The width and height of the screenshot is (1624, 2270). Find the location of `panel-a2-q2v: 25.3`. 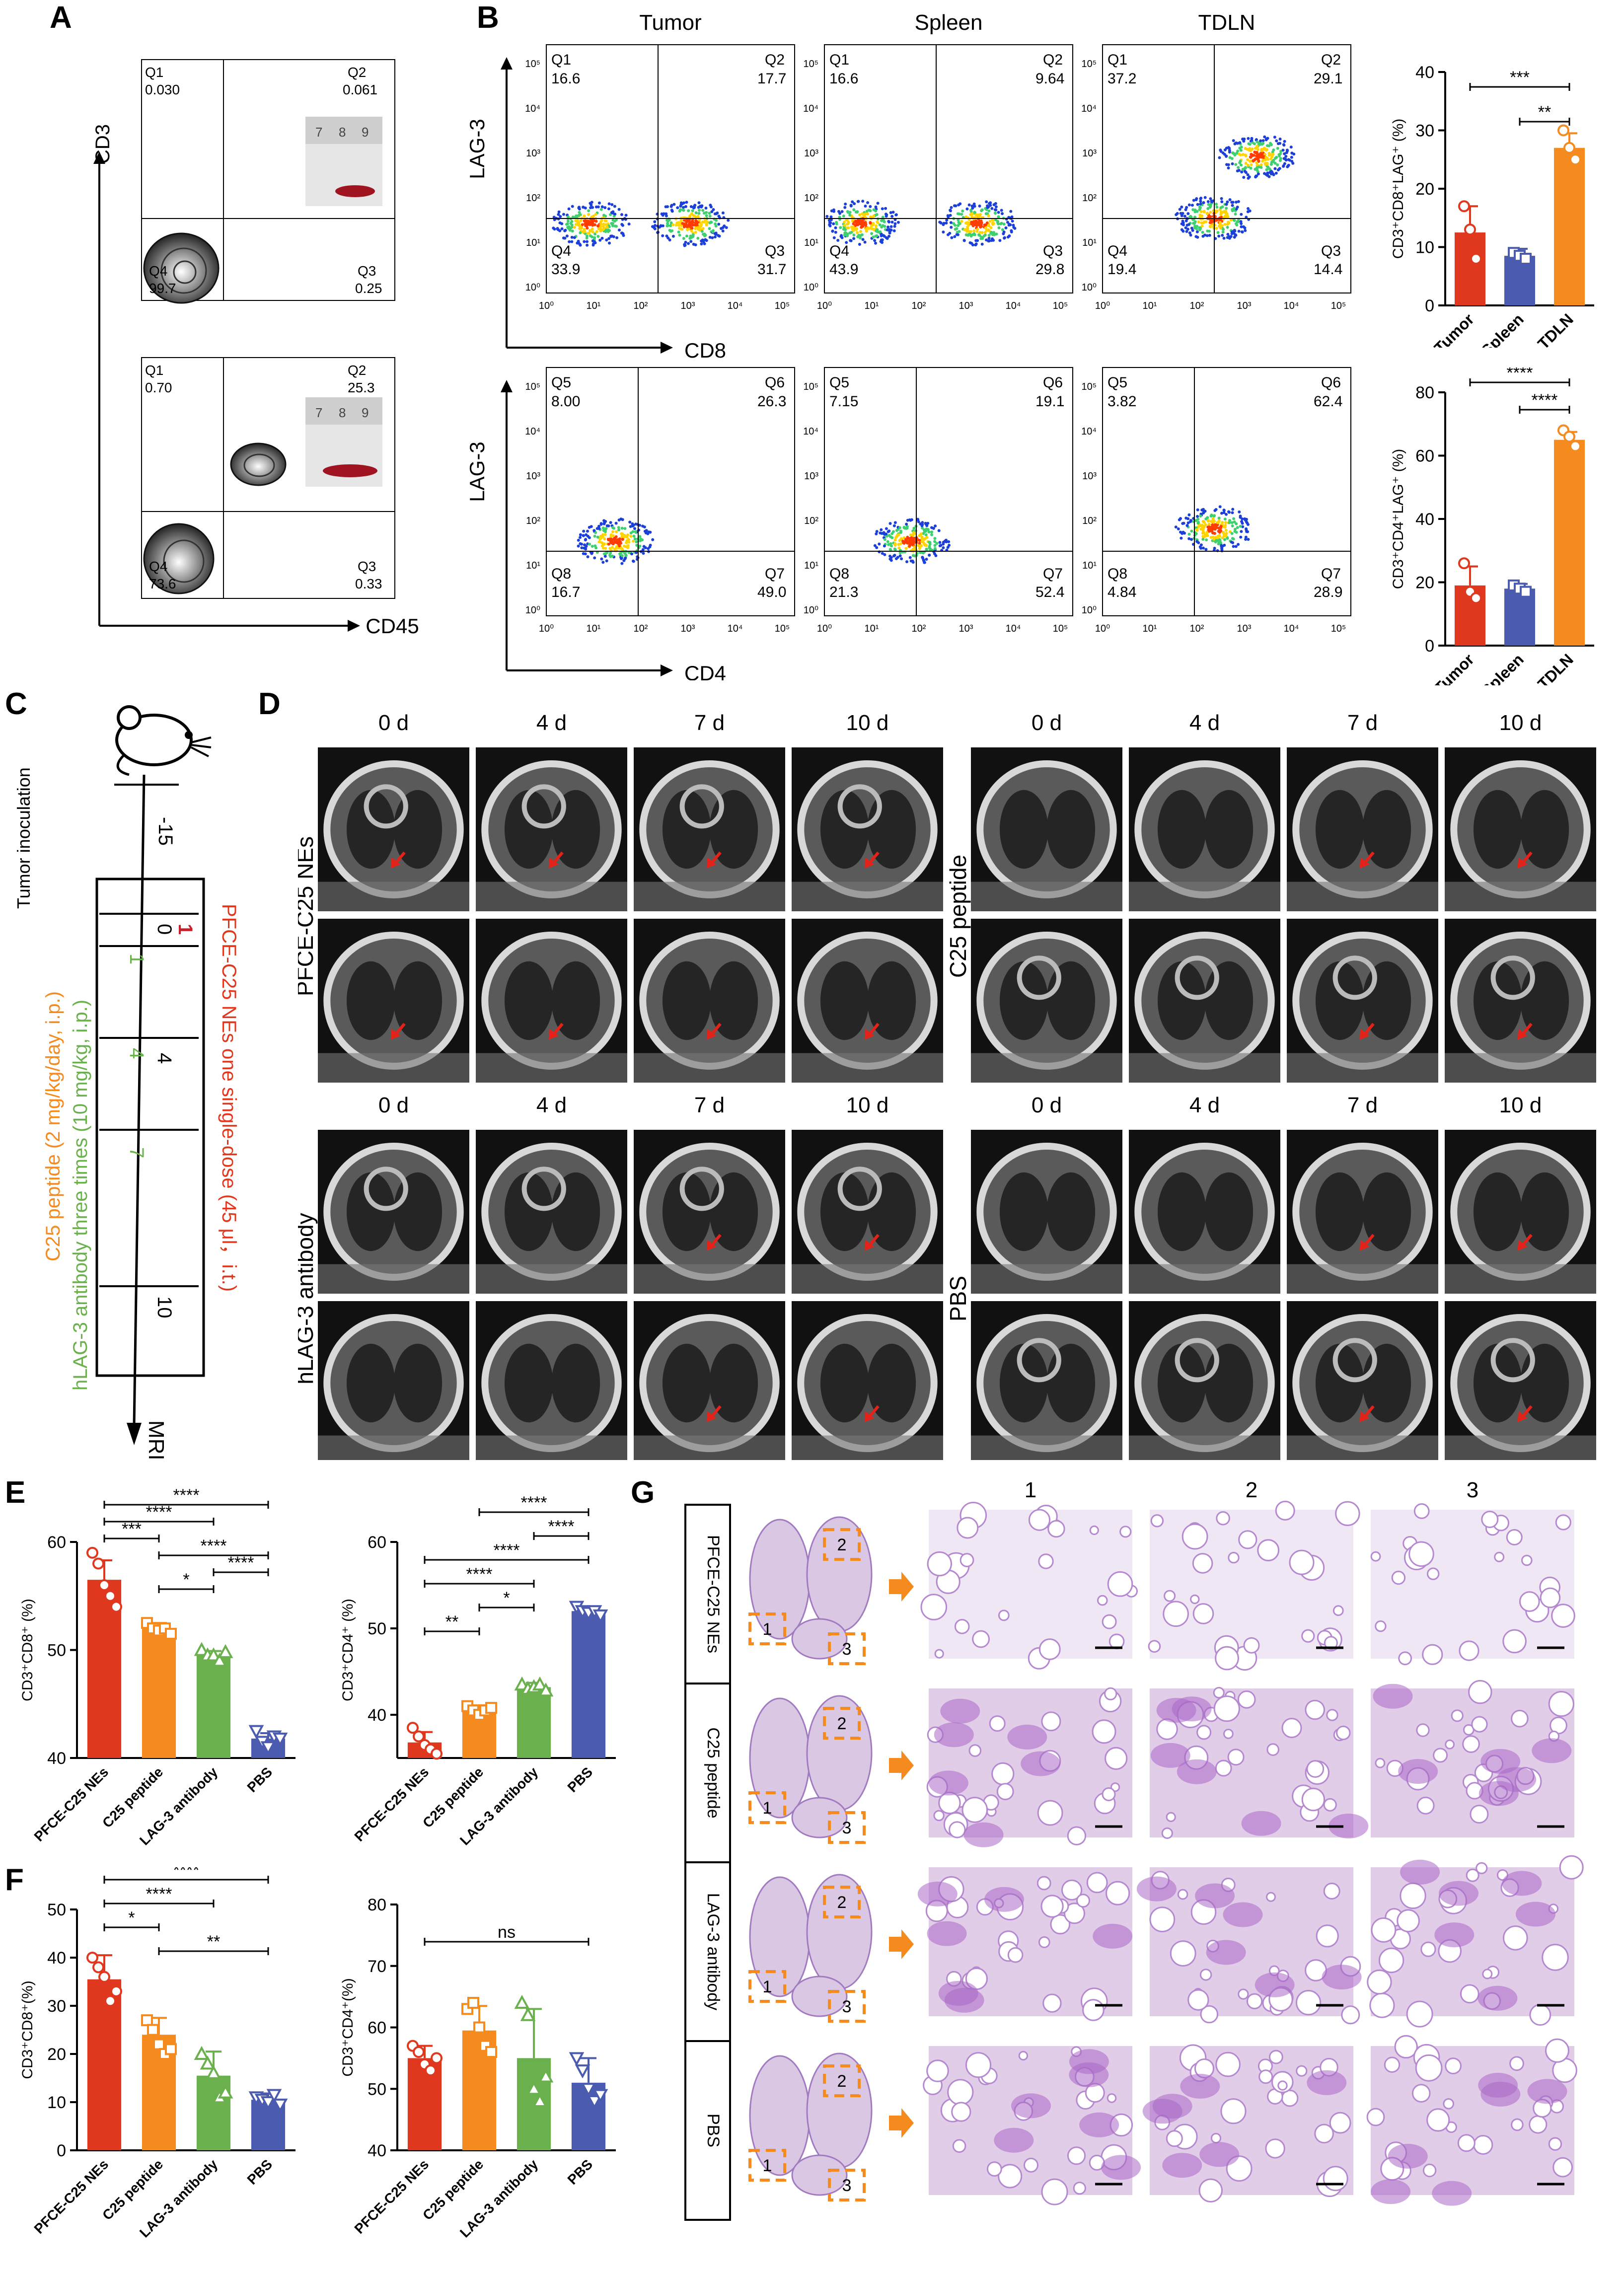

panel-a2-q2v: 25.3 is located at coordinates (361, 387).